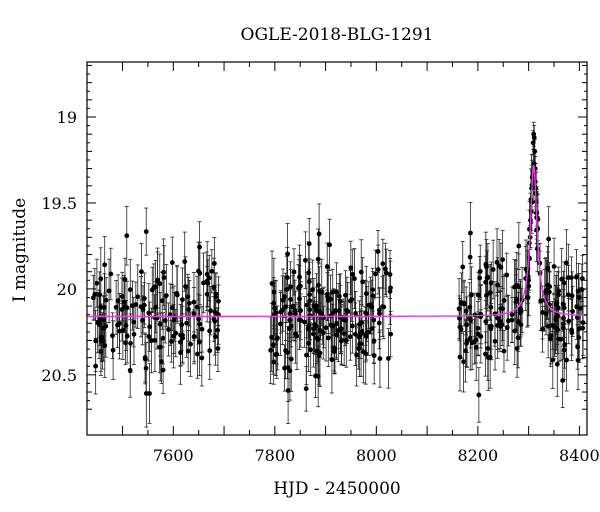  What do you see at coordinates (67, 117) in the screenshot?
I see `y-tick-label: 19` at bounding box center [67, 117].